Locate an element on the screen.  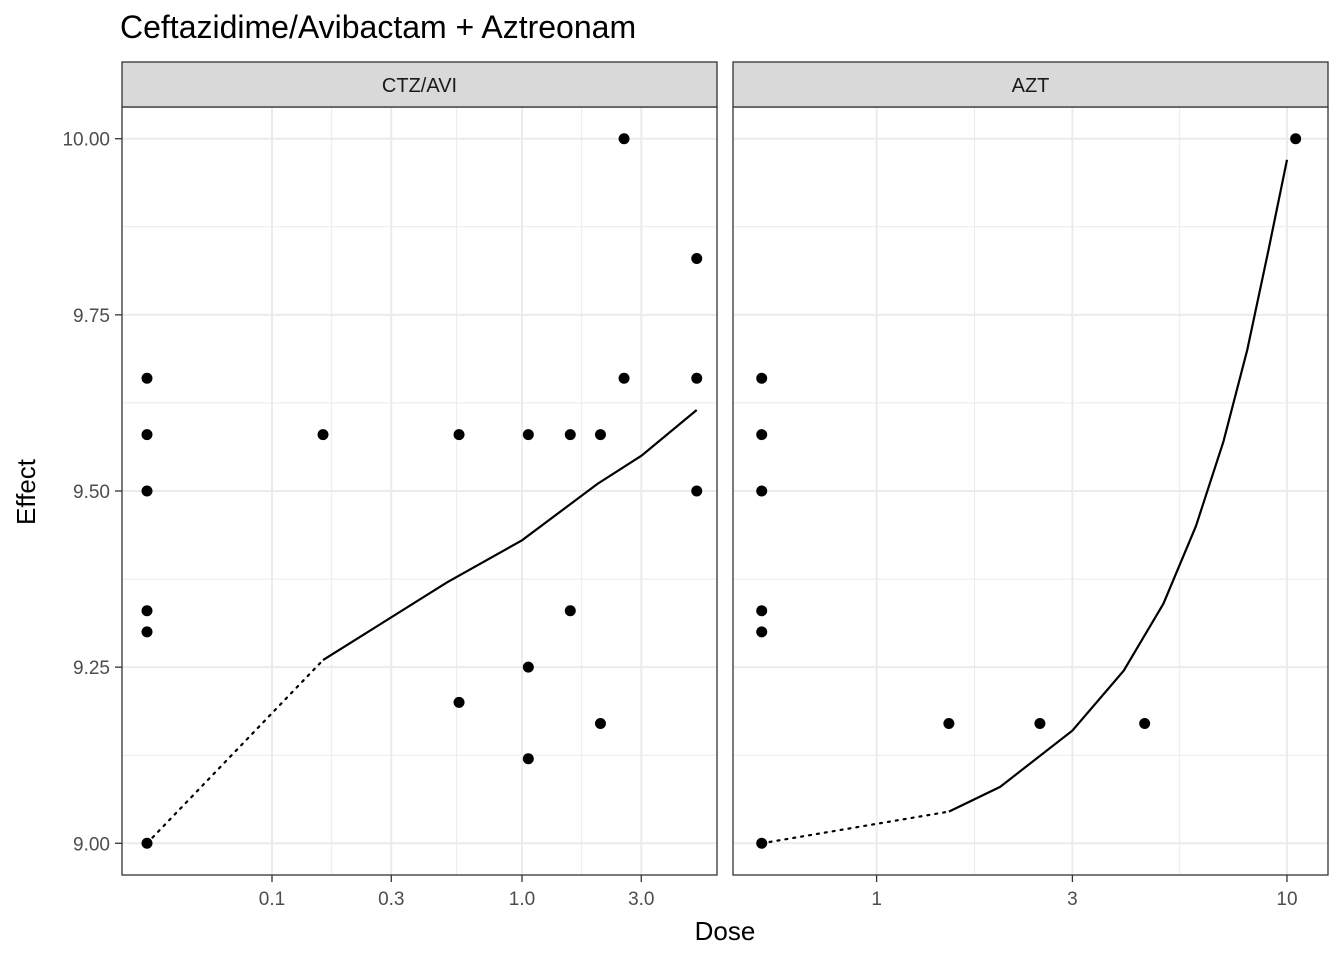
x-tick-label: 0.1 is located at coordinates (272, 899).